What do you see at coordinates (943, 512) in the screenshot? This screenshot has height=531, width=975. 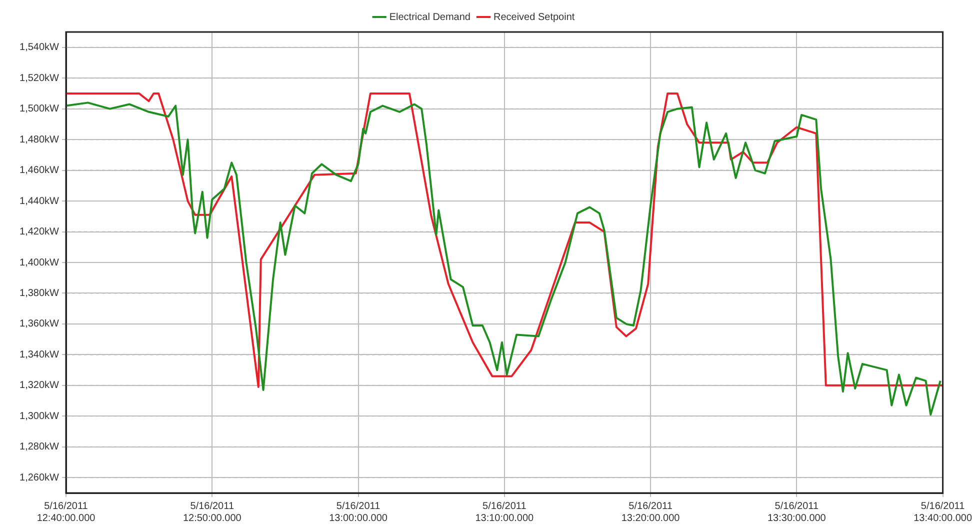 I see `x-tick-label: 5/16/2011 13:40:00.000` at bounding box center [943, 512].